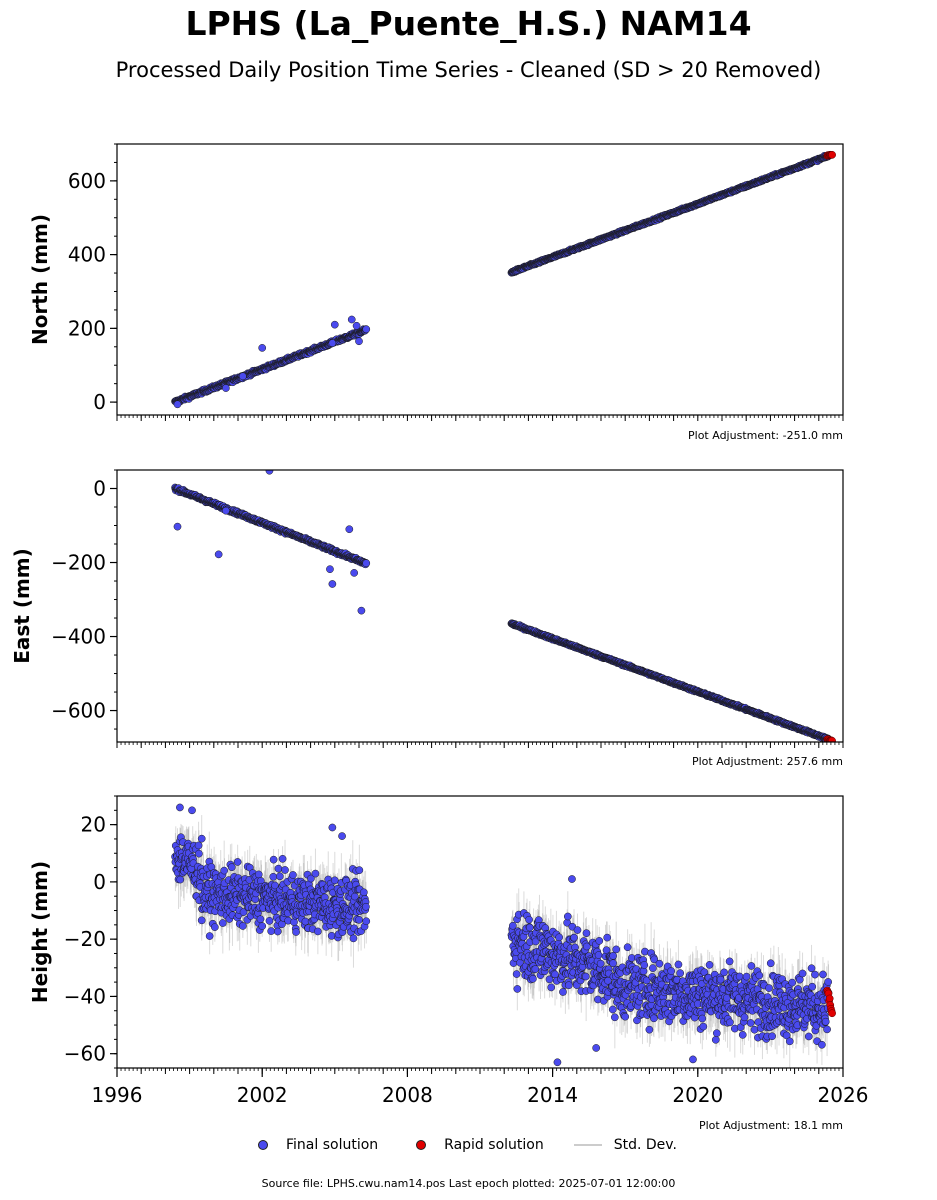 The image size is (937, 1200). What do you see at coordinates (87, 328) in the screenshot?
I see `y-tick-label: 200` at bounding box center [87, 328].